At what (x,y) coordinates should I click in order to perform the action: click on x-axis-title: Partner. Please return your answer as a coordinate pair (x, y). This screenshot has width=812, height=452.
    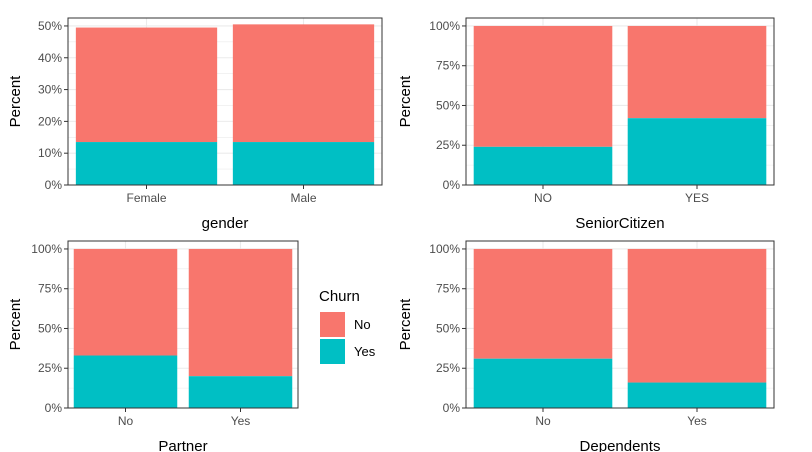
    Looking at the image, I should click on (182, 445).